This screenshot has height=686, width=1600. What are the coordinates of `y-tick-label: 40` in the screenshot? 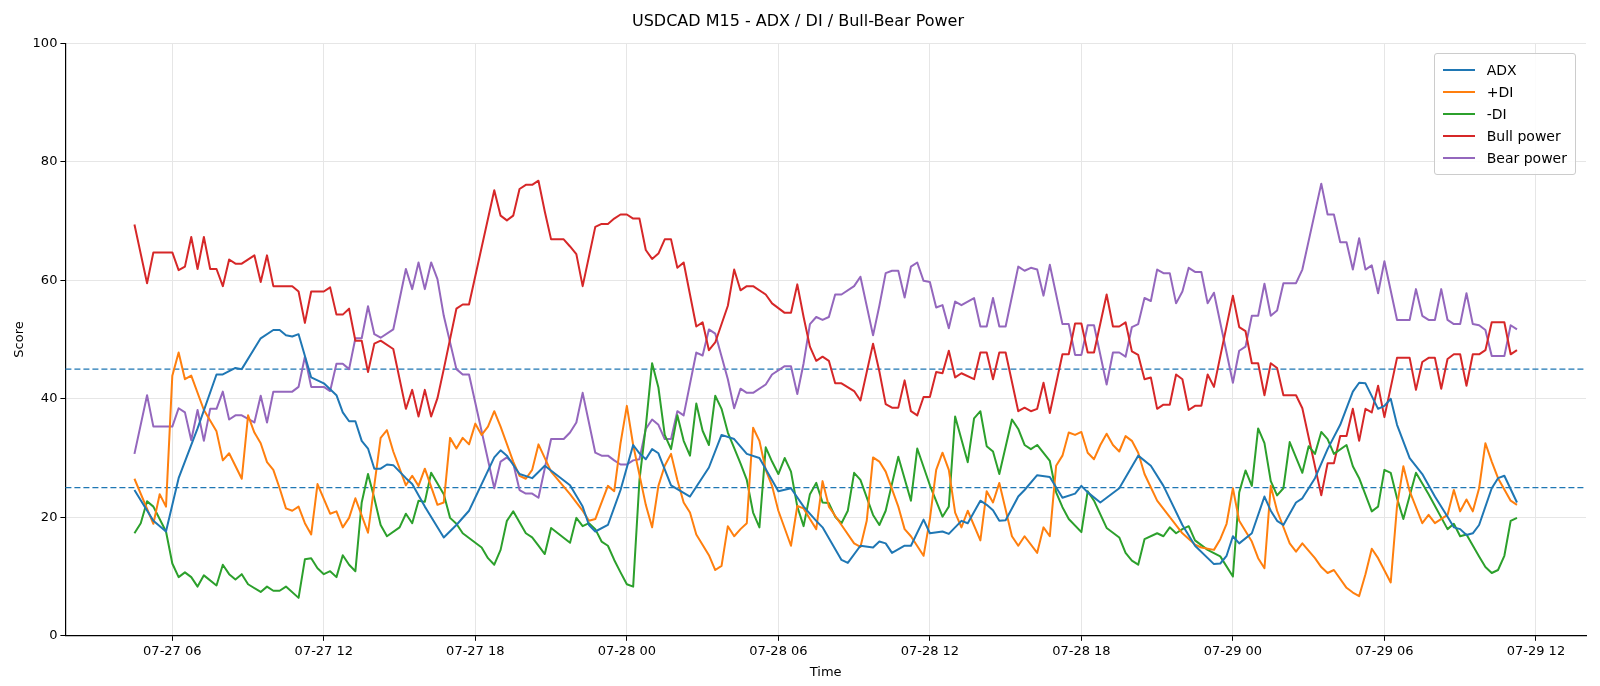 It's located at (49, 398).